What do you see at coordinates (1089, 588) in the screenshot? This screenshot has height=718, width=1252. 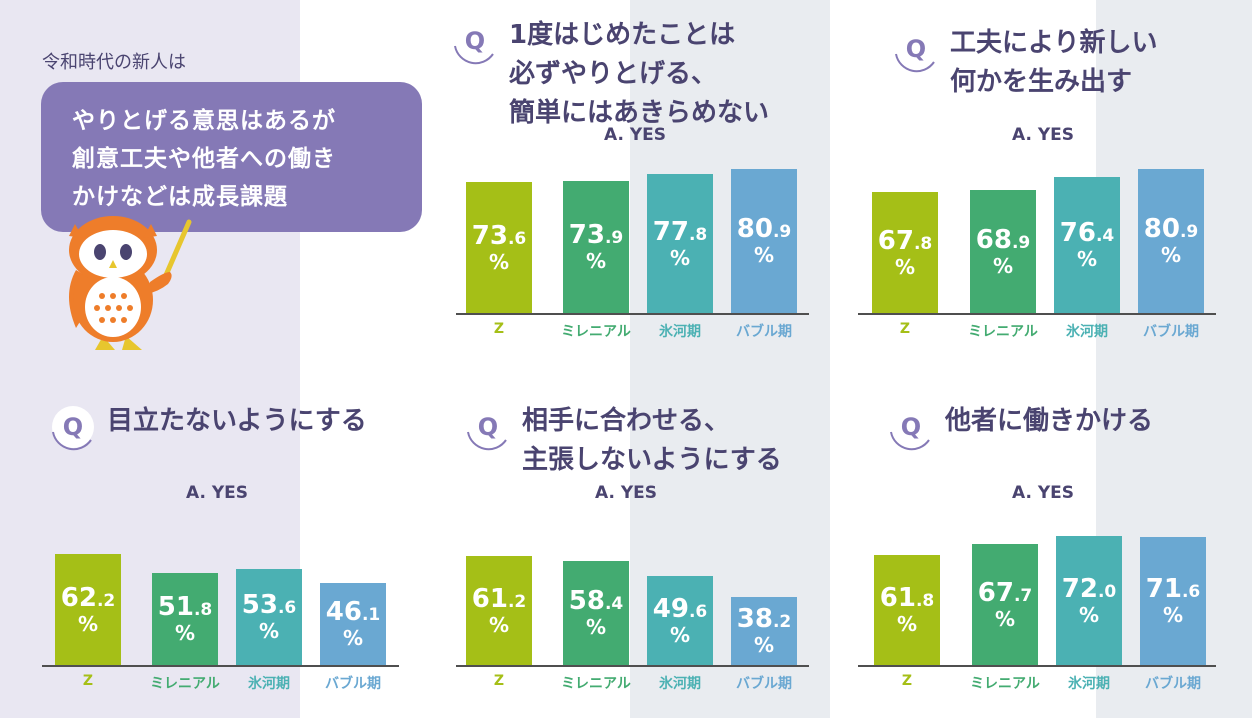 I see `bar-value-number: 72.0` at bounding box center [1089, 588].